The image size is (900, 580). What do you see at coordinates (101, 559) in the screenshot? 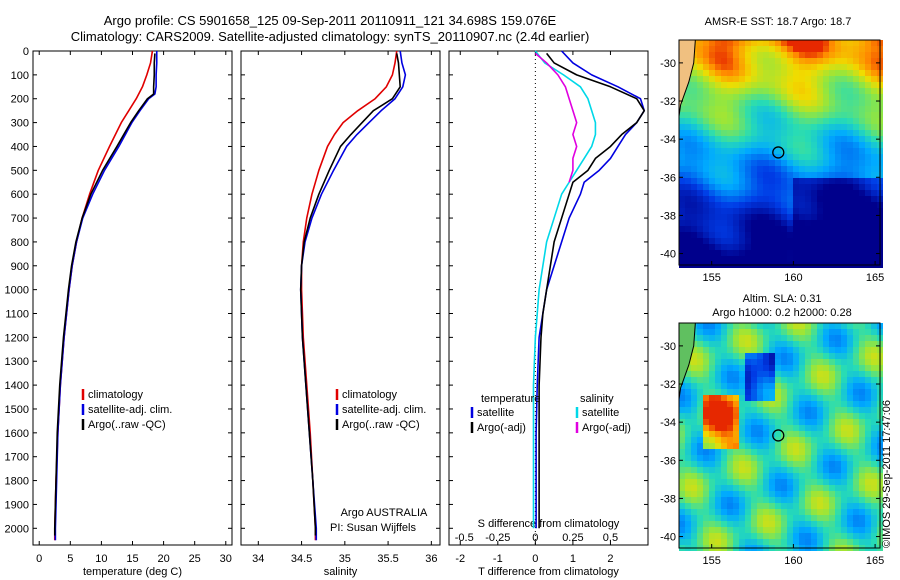
I see `temperature-xtick-label: 10` at bounding box center [101, 559].